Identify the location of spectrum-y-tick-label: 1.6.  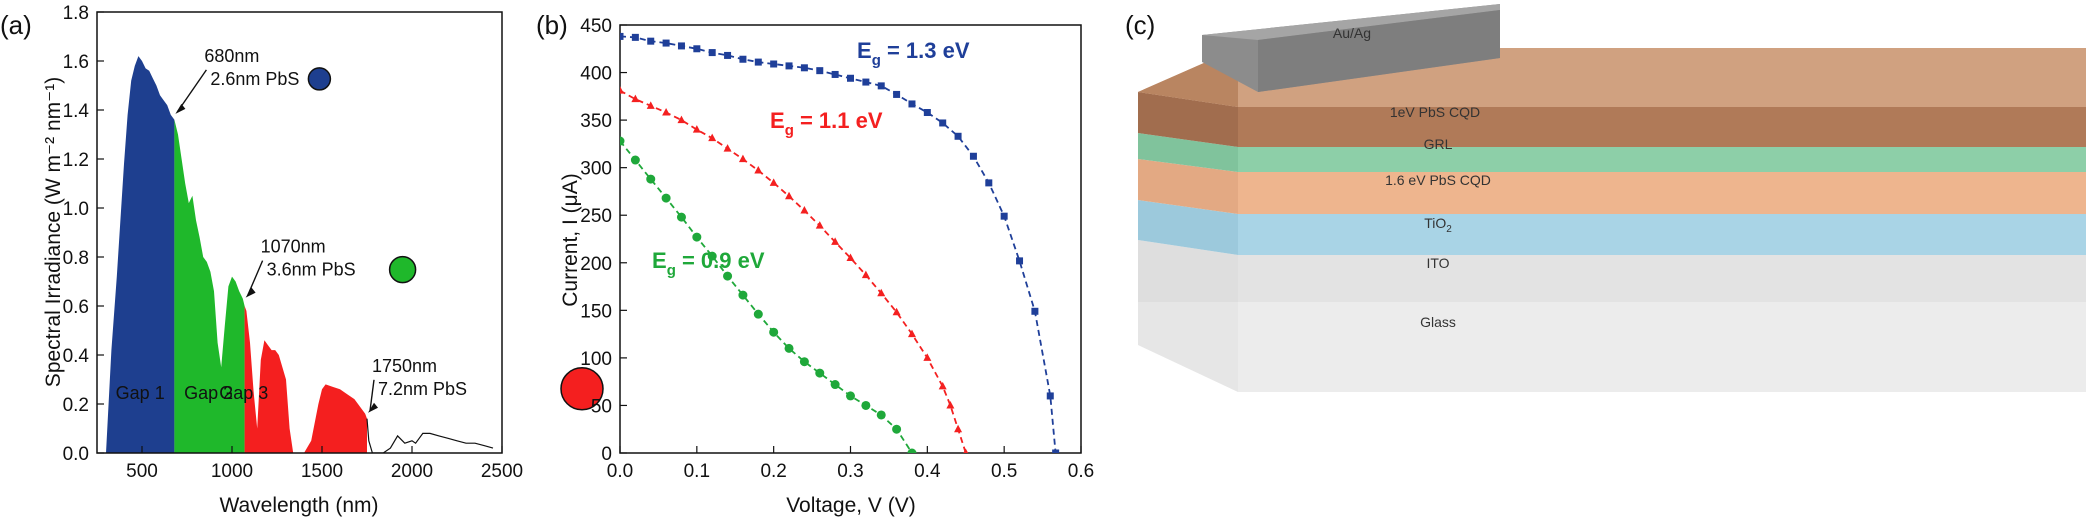
(76, 62).